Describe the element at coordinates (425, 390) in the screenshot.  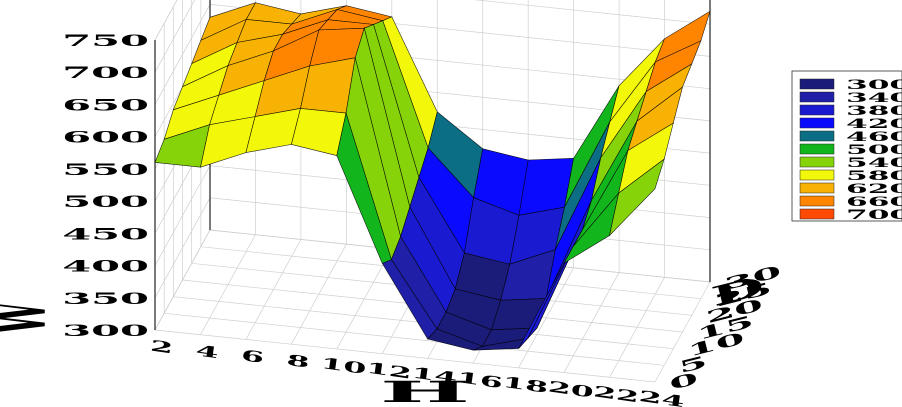
I see `x-axis-title: H` at that location.